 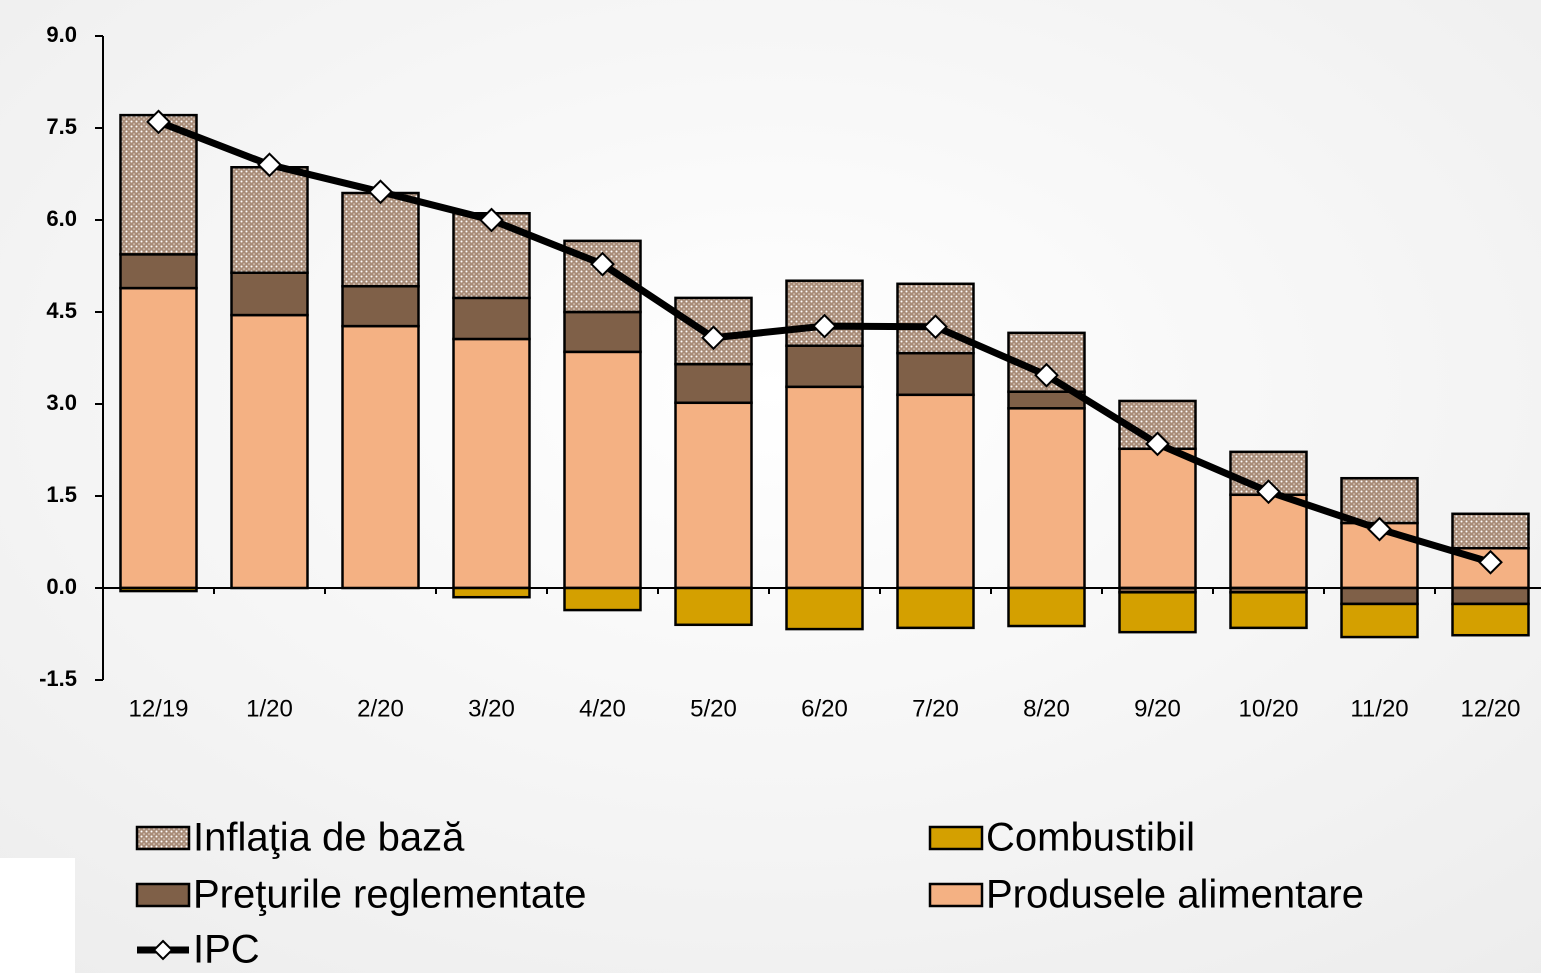 I want to click on x-tick-label: 6/20, so click(x=824, y=708).